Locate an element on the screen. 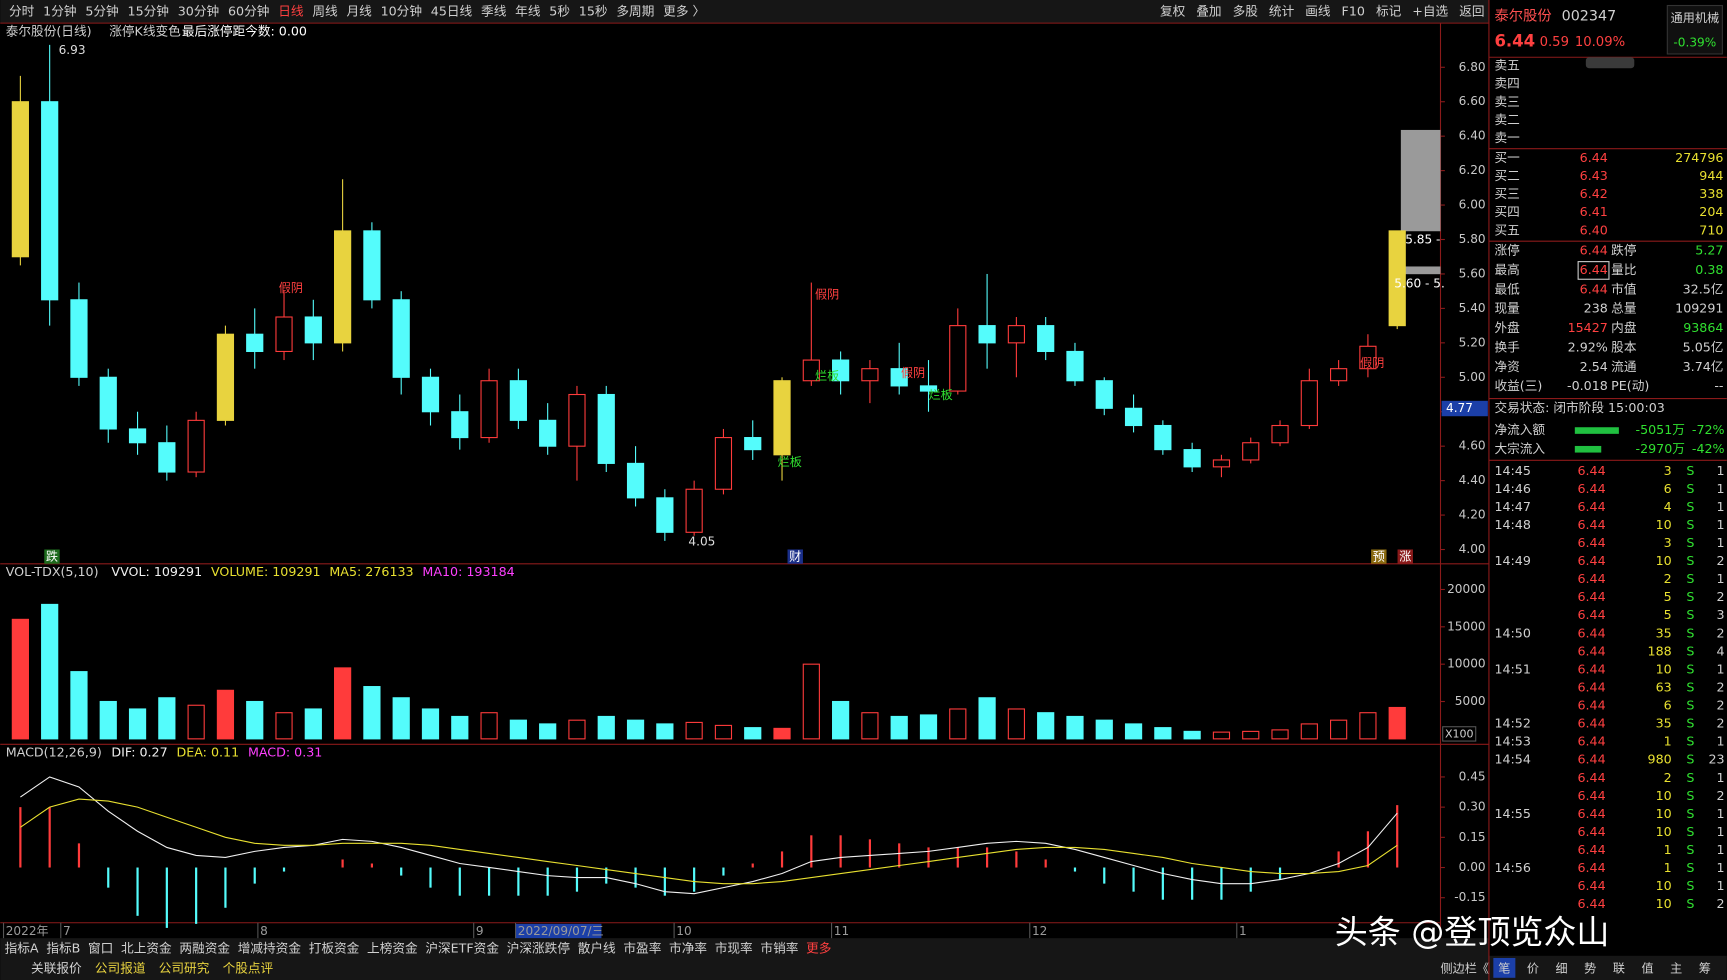 The height and width of the screenshot is (980, 1727). info-link: 关联报价 is located at coordinates (56, 967).